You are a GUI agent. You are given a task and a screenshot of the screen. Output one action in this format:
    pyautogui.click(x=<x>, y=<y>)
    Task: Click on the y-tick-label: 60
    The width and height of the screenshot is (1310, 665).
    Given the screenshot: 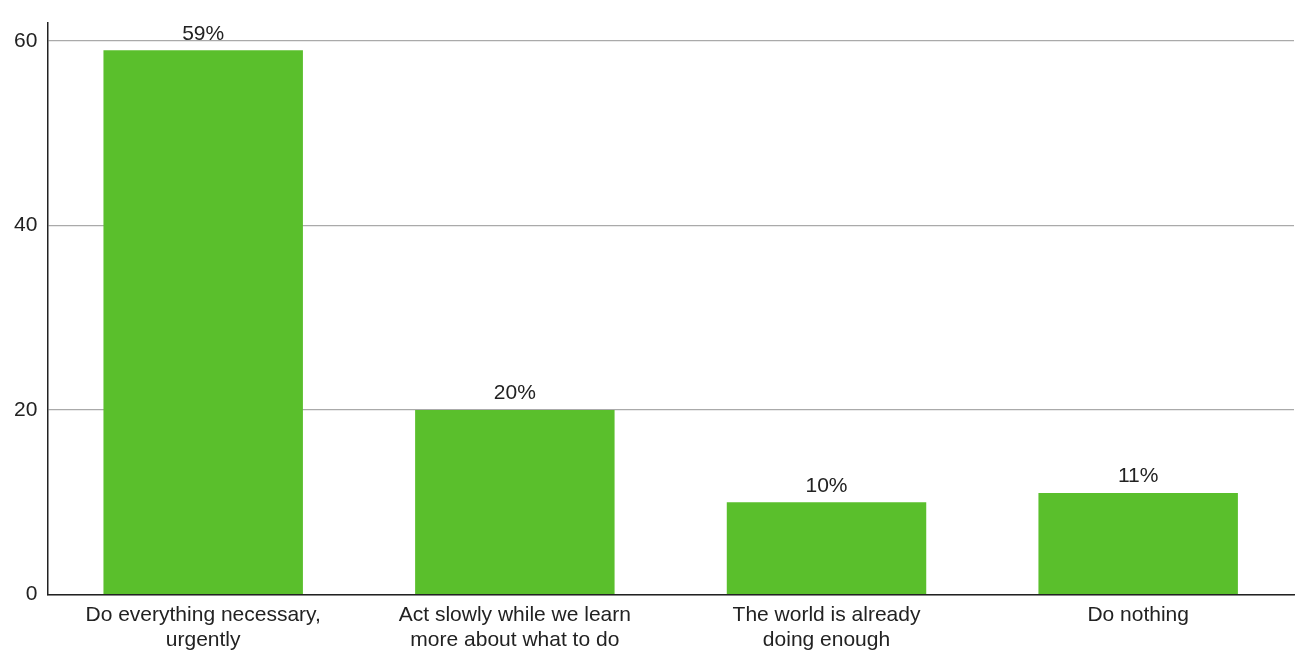 What is the action you would take?
    pyautogui.click(x=26, y=39)
    